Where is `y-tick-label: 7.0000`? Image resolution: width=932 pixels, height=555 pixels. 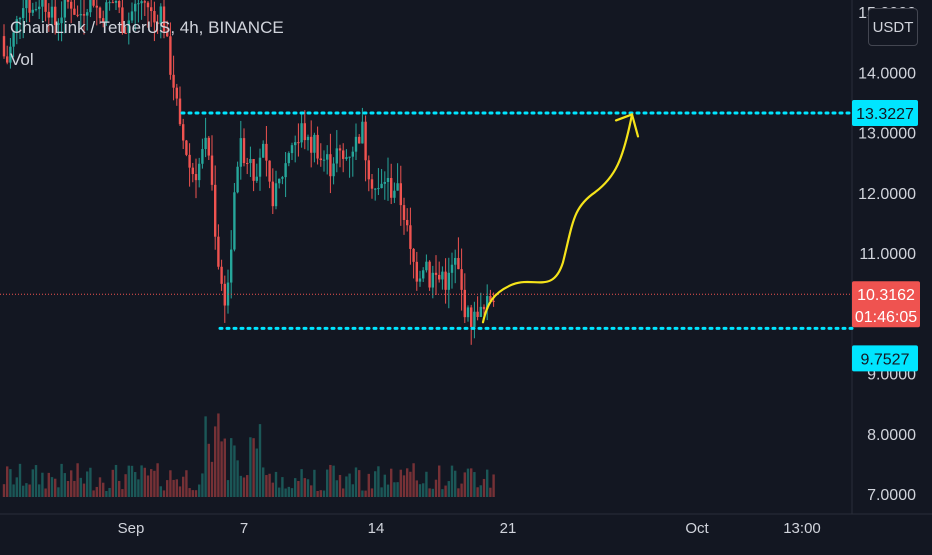
y-tick-label: 7.0000 is located at coordinates (891, 495).